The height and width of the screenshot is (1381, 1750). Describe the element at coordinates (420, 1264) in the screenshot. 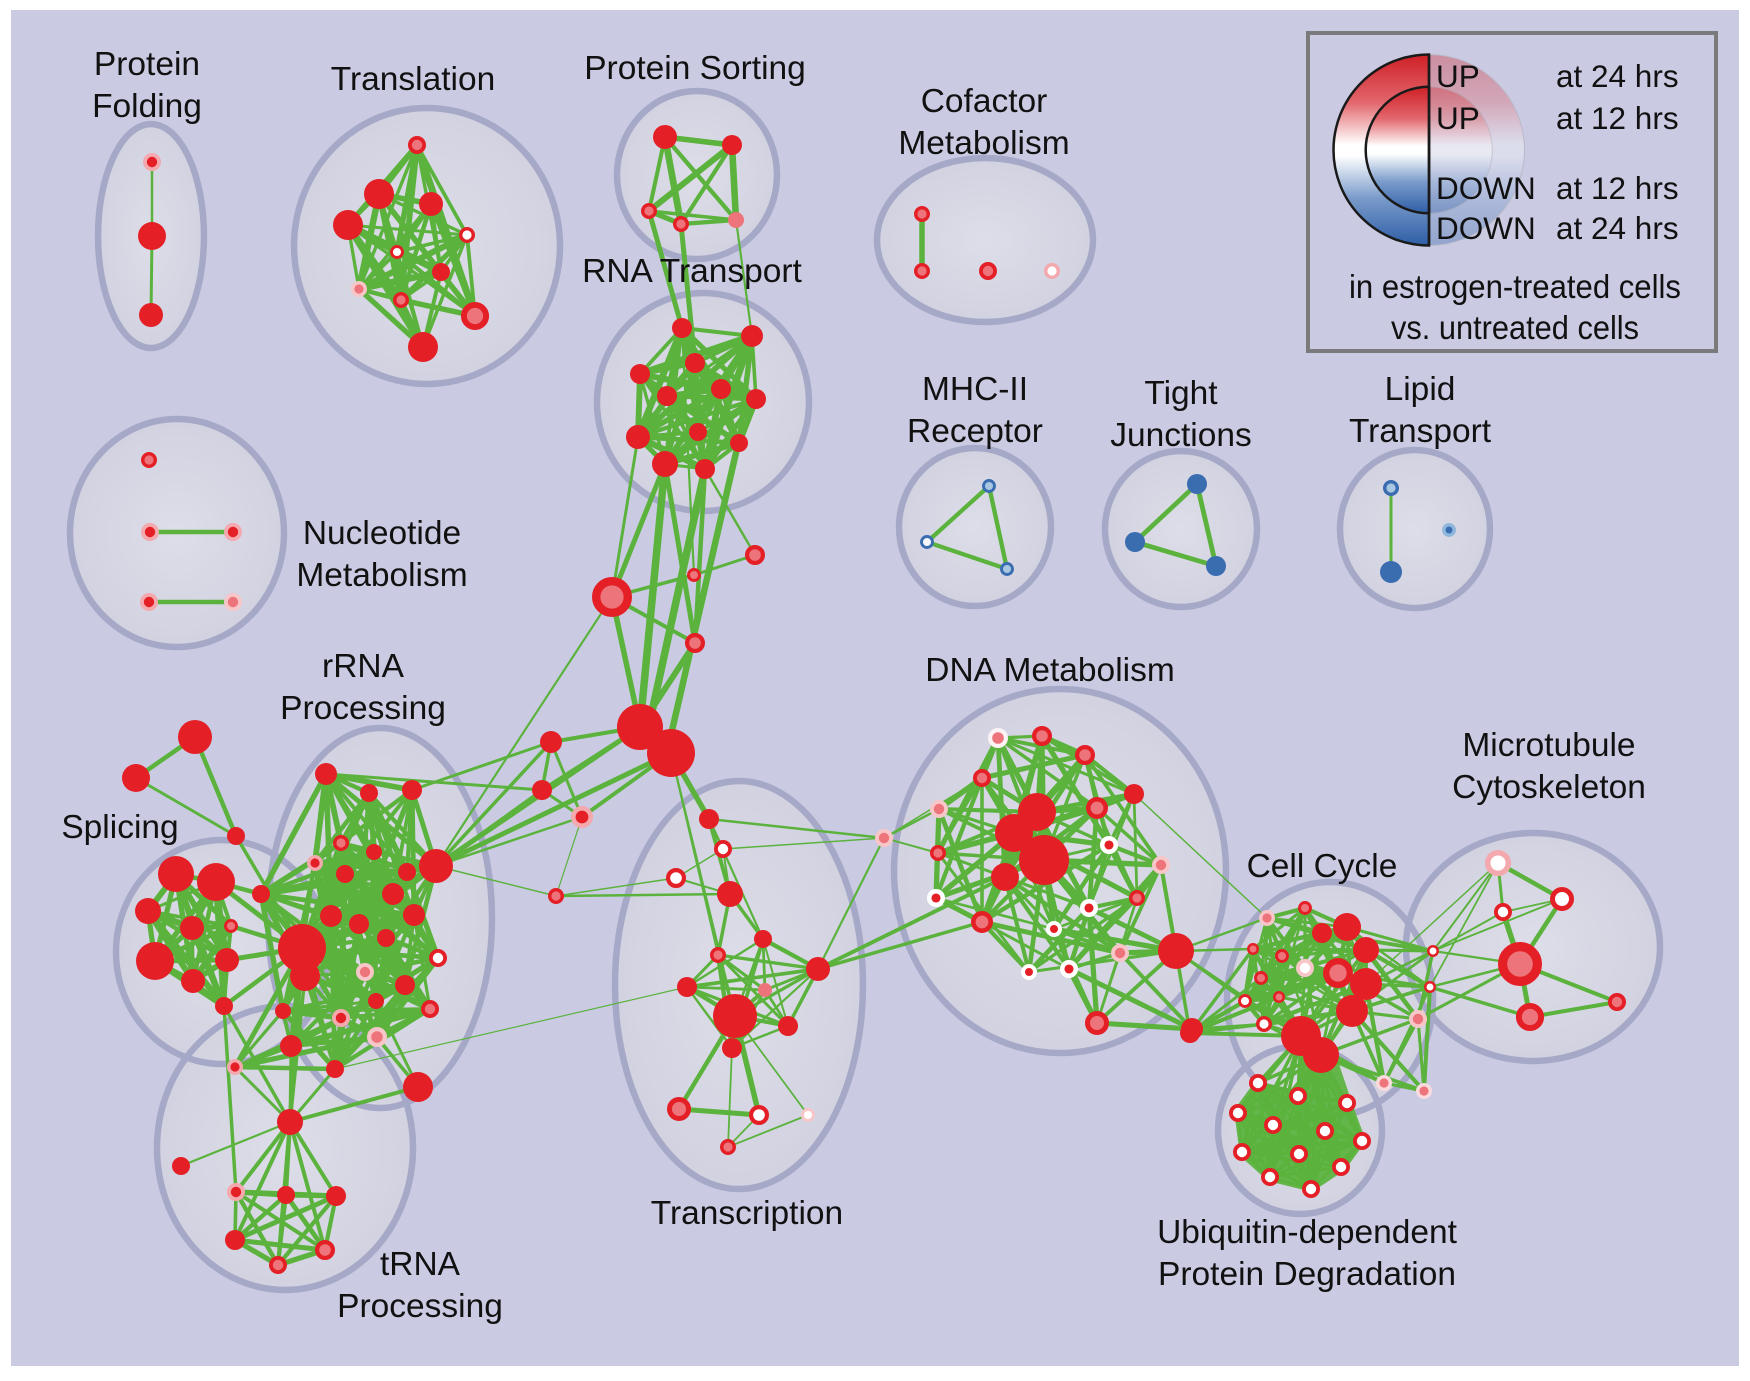

I see `svg-text: tRNA` at that location.